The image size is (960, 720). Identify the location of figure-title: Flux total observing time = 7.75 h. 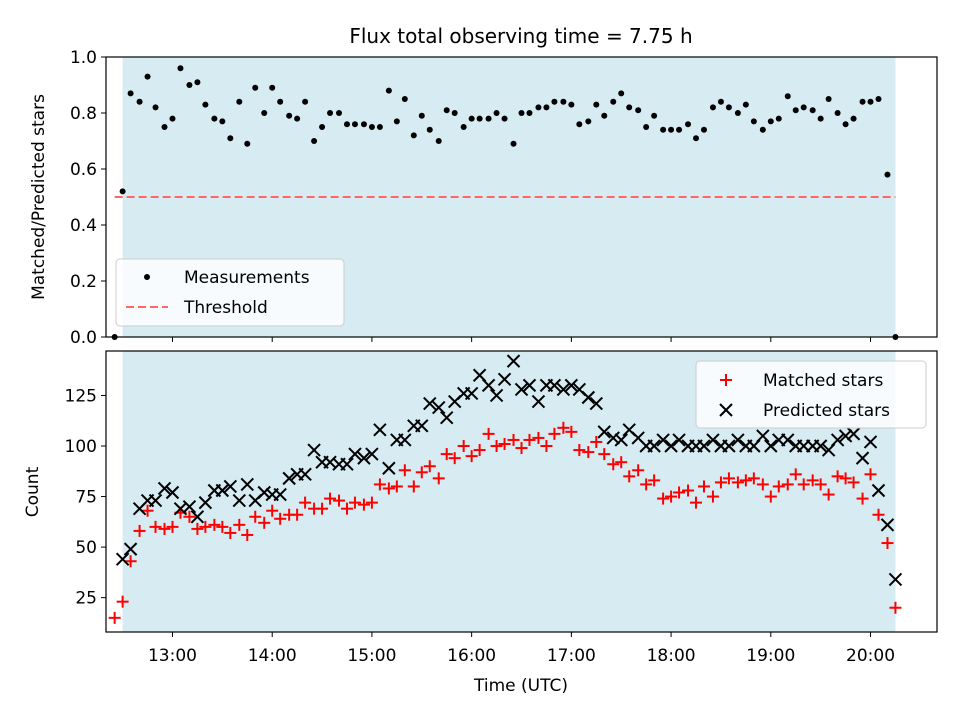
(520, 36).